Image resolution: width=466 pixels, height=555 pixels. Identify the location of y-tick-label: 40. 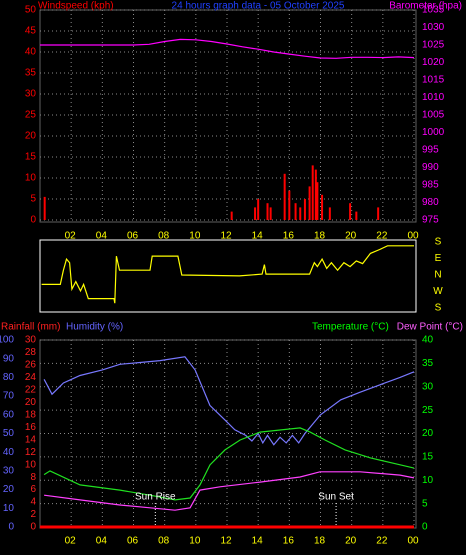
(31, 52).